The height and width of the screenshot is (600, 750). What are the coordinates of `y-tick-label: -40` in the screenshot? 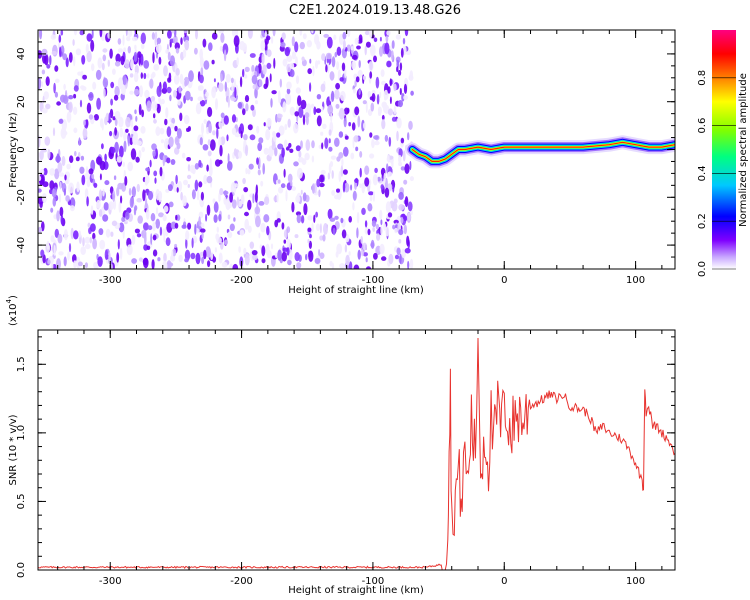 It's located at (21, 245).